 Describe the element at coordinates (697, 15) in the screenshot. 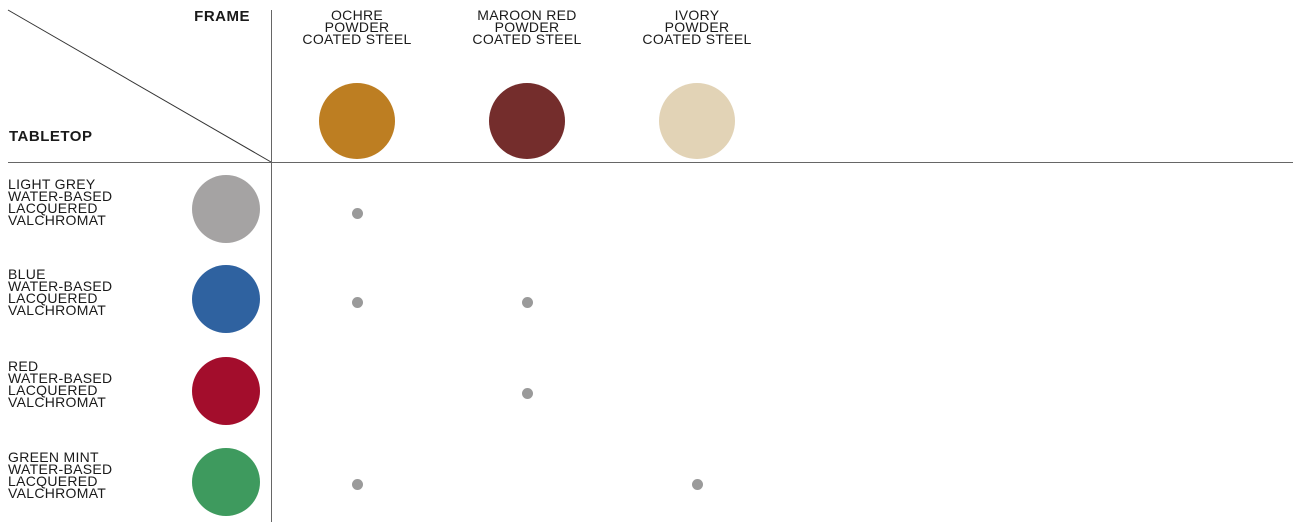

I see `frame-name-line: IVORY` at that location.